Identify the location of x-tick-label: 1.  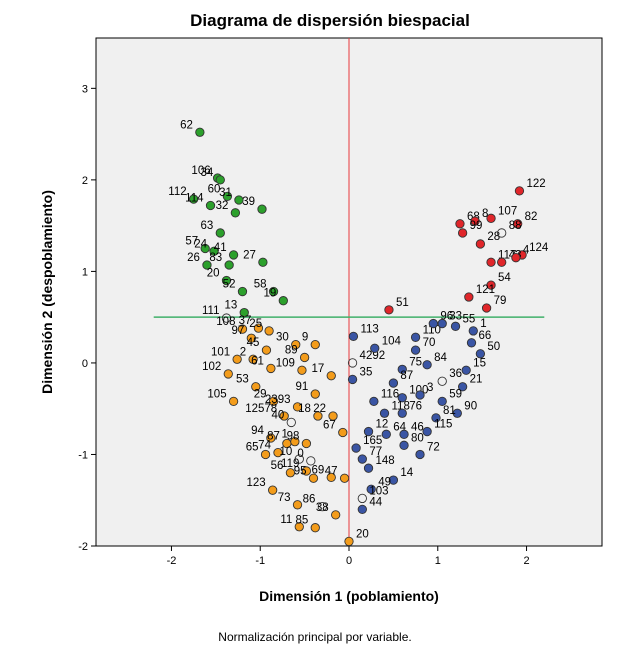
(438, 561).